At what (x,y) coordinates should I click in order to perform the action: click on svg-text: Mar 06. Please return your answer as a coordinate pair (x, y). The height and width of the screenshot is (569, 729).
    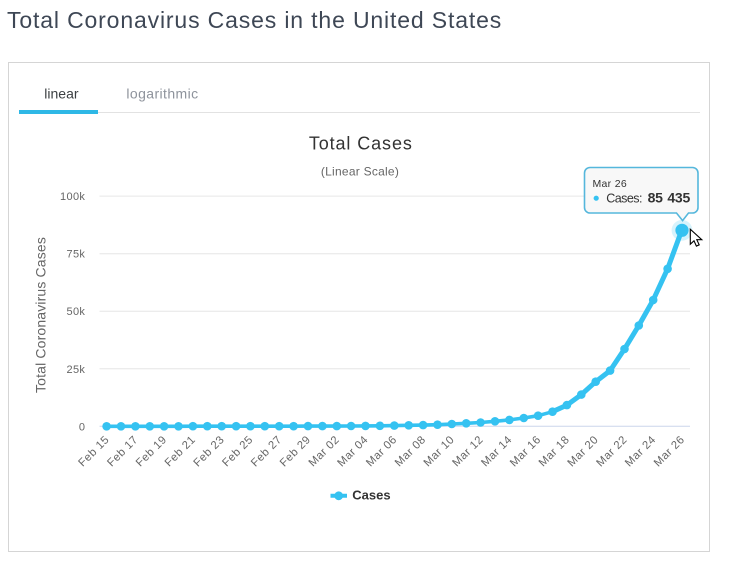
    Looking at the image, I should click on (381, 451).